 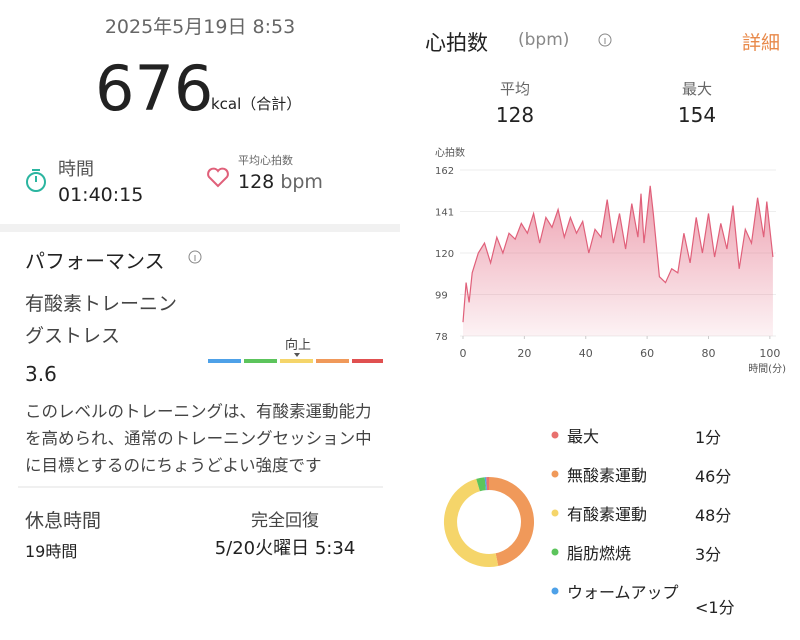 What do you see at coordinates (256, 182) in the screenshot?
I see `avg-hr-value: 128` at bounding box center [256, 182].